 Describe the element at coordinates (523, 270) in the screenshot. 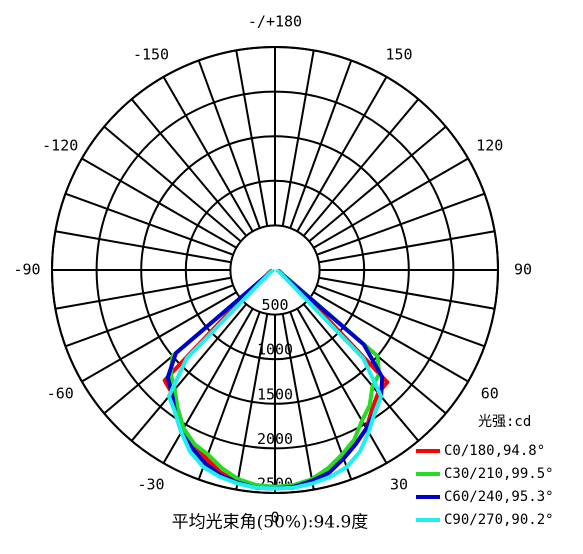

I see `angle-tick-label: 90` at that location.